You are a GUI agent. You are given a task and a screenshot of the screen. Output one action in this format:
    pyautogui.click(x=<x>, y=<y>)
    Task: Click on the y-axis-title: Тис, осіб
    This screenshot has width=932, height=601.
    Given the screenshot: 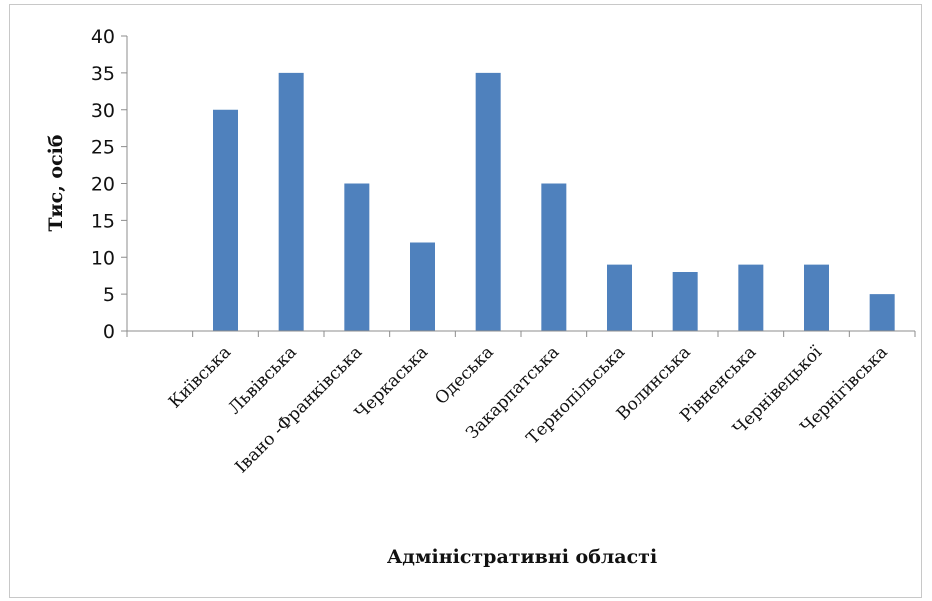 What is the action you would take?
    pyautogui.click(x=56, y=182)
    